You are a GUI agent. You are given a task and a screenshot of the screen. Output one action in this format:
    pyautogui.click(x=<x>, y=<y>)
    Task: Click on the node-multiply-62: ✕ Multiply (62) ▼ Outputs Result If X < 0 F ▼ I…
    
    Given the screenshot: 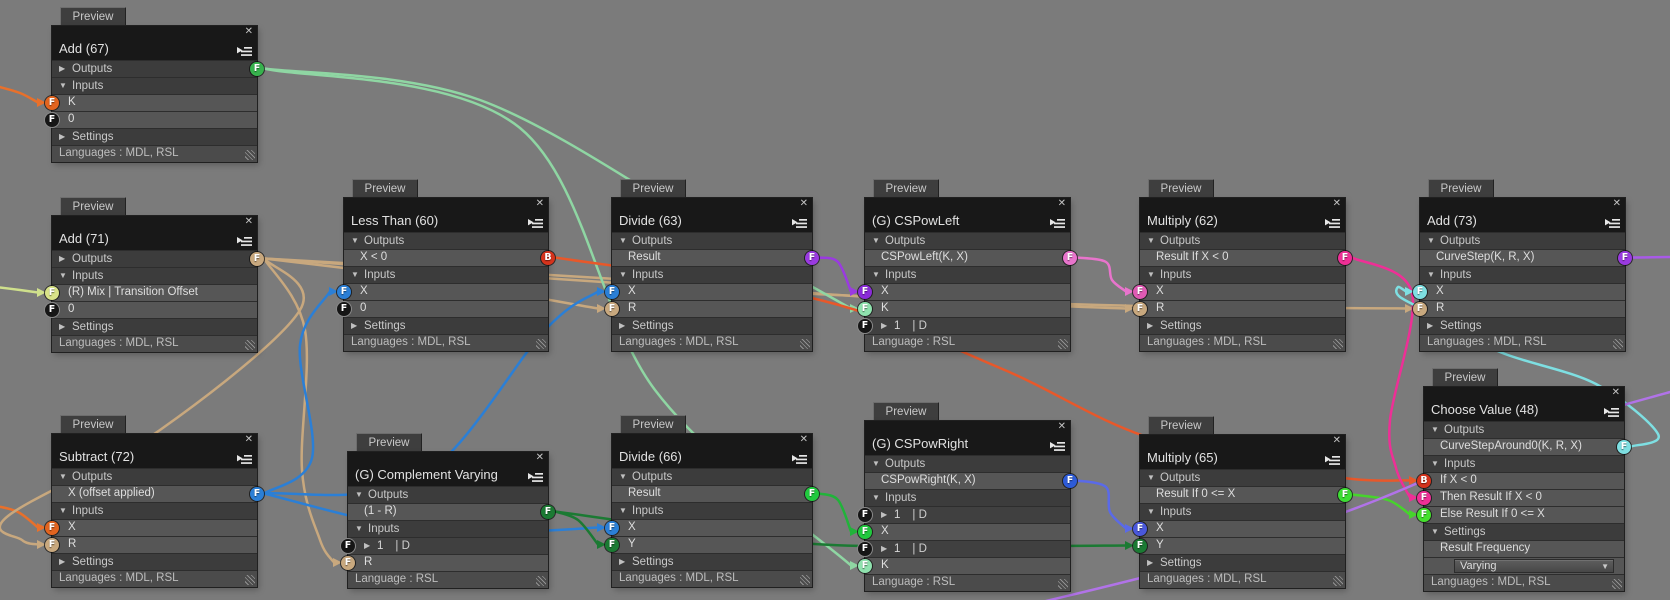 What is the action you would take?
    pyautogui.click(x=1242, y=274)
    